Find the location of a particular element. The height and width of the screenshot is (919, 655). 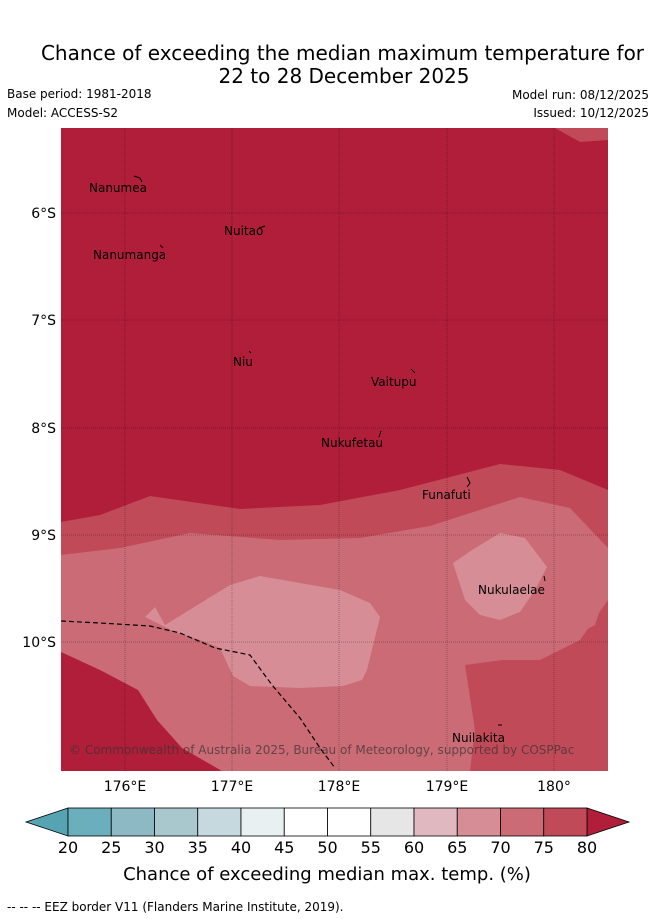

band-60-65-east is located at coordinates (500, 576).